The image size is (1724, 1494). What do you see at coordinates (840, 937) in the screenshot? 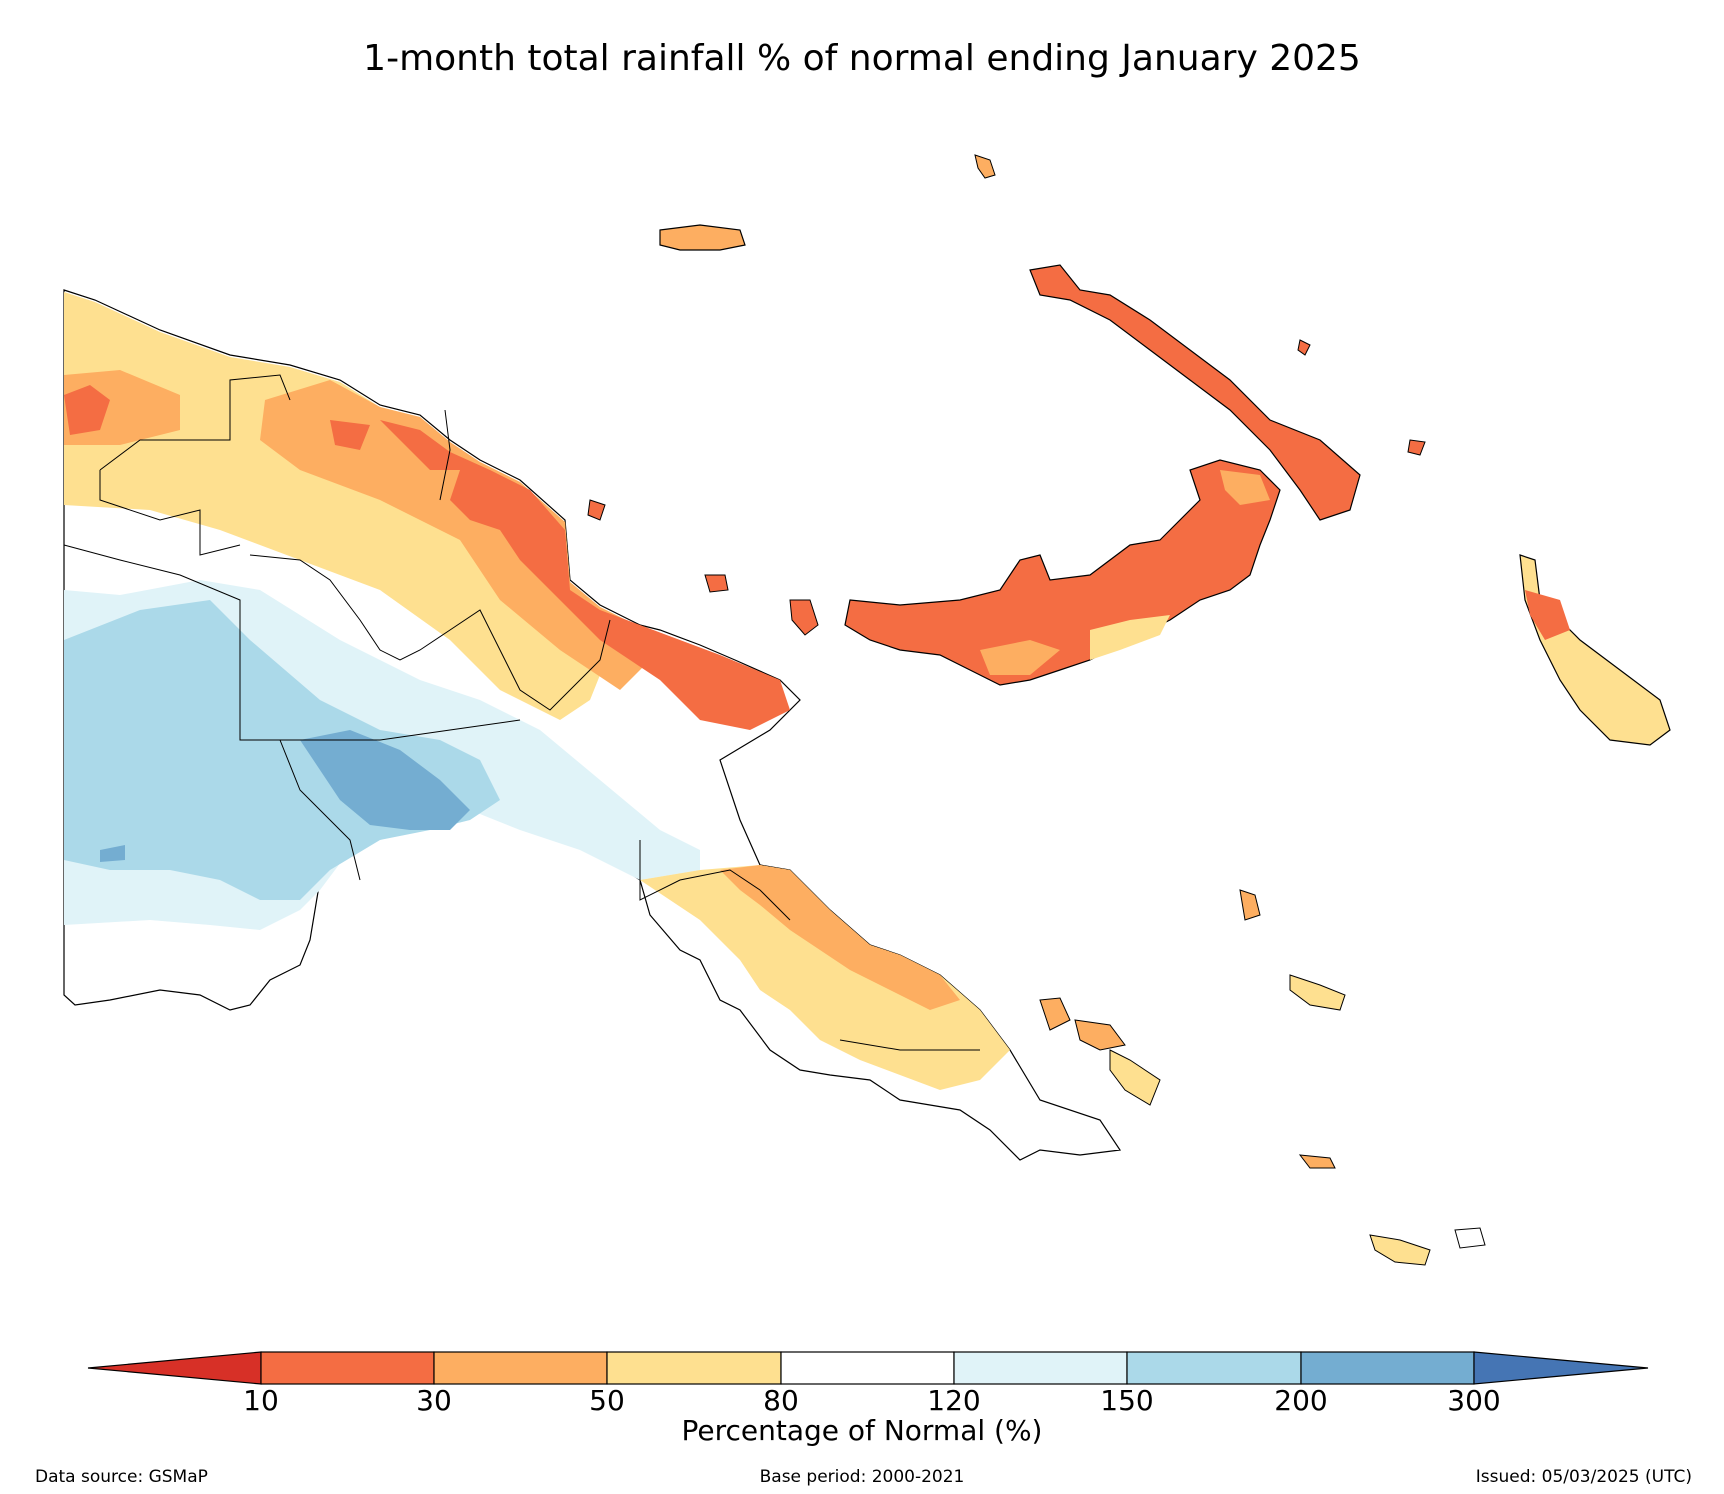
I see `zone-30-50-southeast` at bounding box center [840, 937].